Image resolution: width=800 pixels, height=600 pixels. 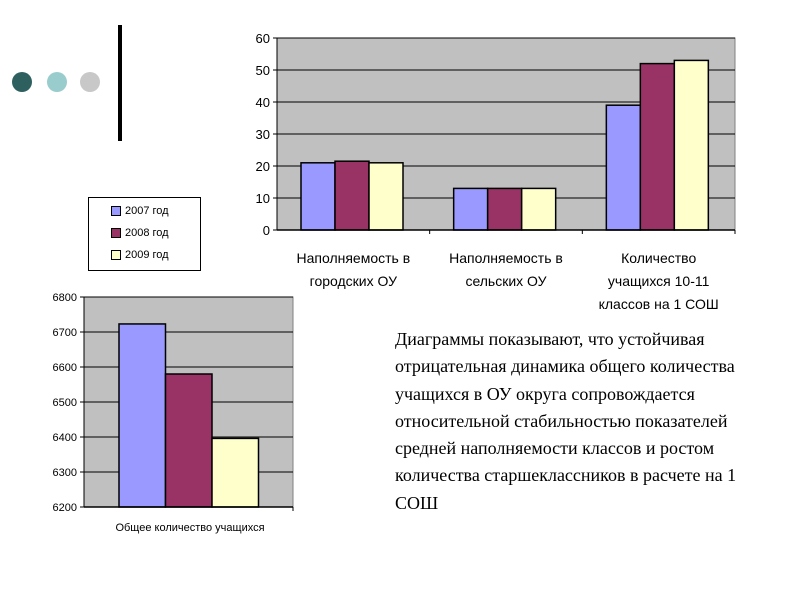 What do you see at coordinates (65, 508) in the screenshot?
I see `y-tick-label: 6200` at bounding box center [65, 508].